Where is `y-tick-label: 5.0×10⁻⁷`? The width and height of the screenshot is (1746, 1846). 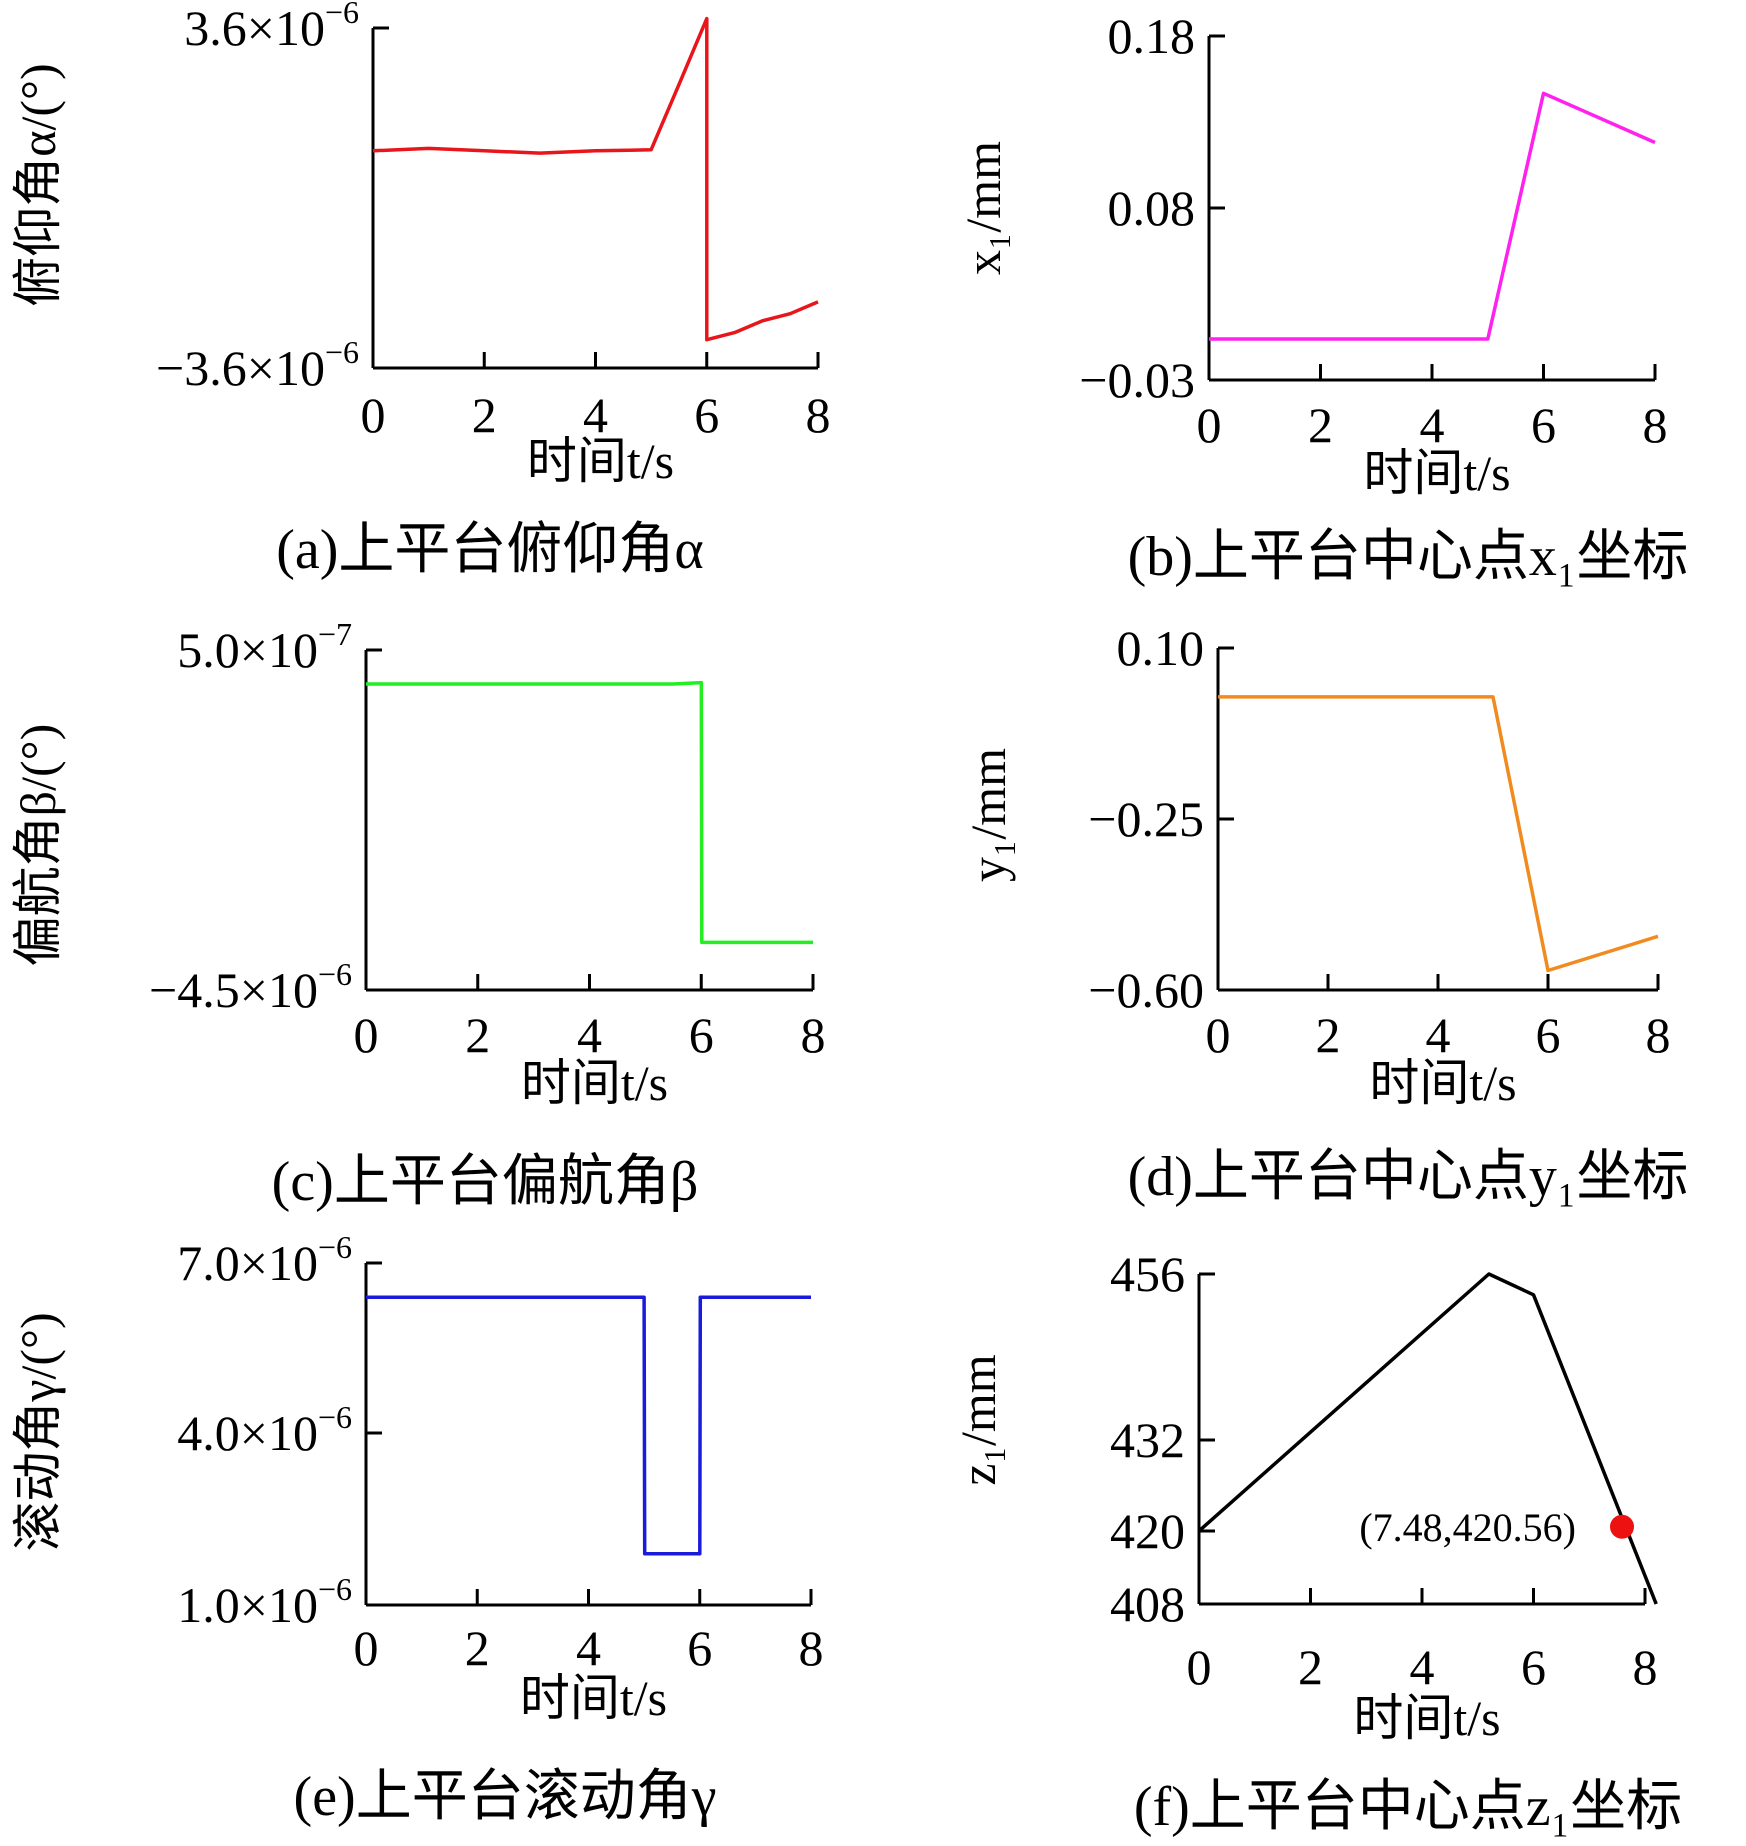
y-tick-label: 5.0×10⁻⁷ is located at coordinates (264, 647).